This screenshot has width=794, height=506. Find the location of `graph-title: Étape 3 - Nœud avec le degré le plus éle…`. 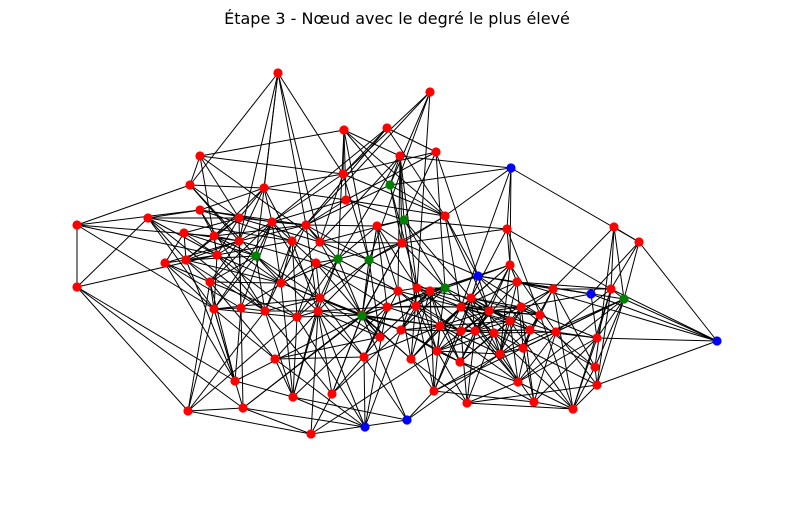

graph-title: Étape 3 - Nœud avec le degré le plus éle… is located at coordinates (397, 18).